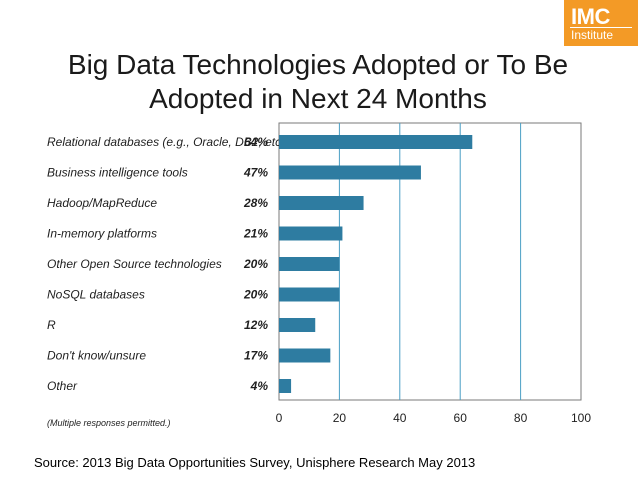 The height and width of the screenshot is (479, 638). I want to click on x-tick-label-80: 80, so click(521, 418).